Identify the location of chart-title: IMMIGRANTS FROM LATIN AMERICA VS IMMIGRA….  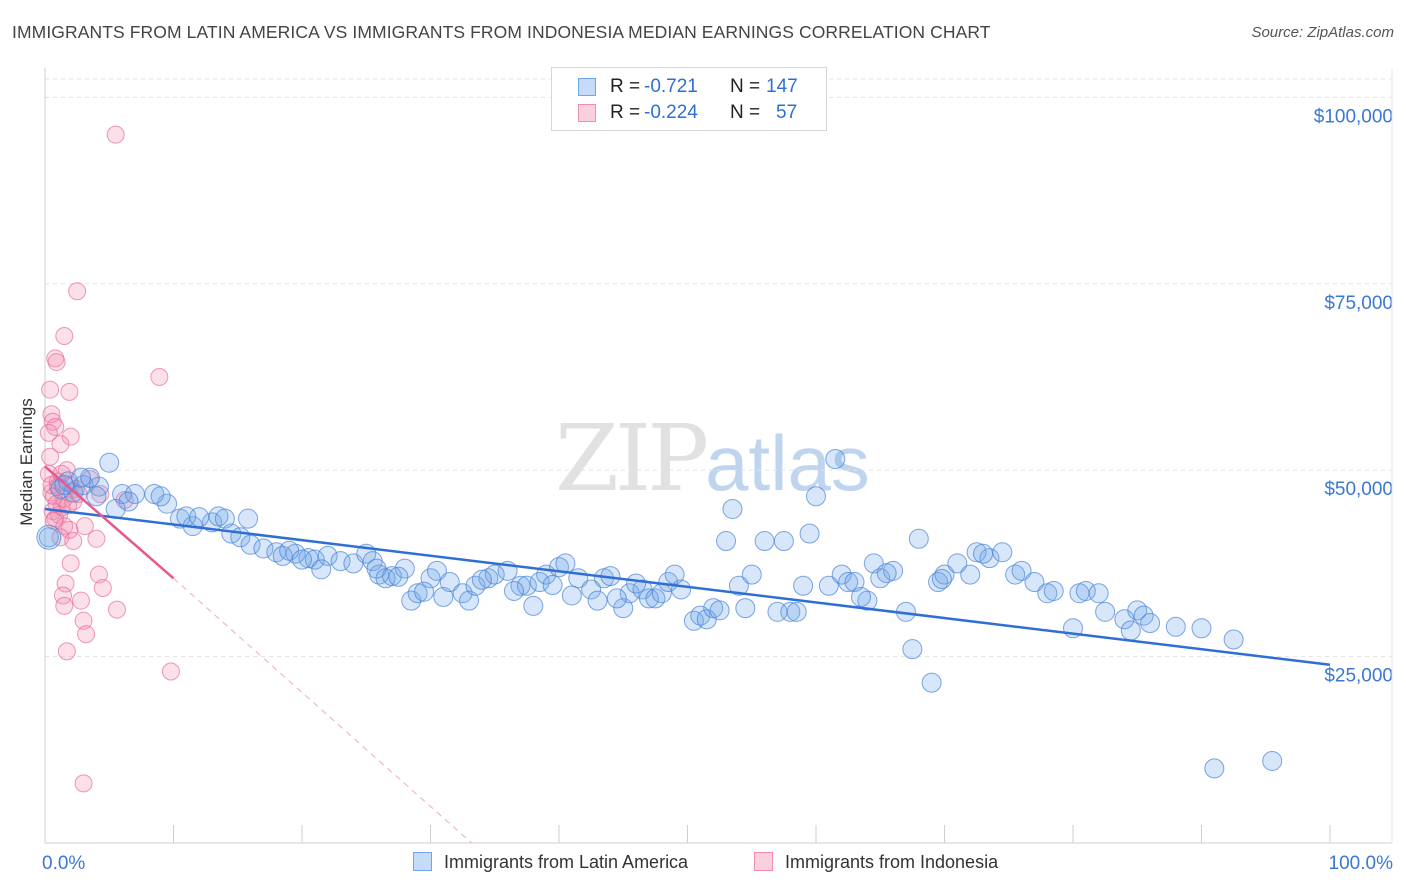
(501, 32).